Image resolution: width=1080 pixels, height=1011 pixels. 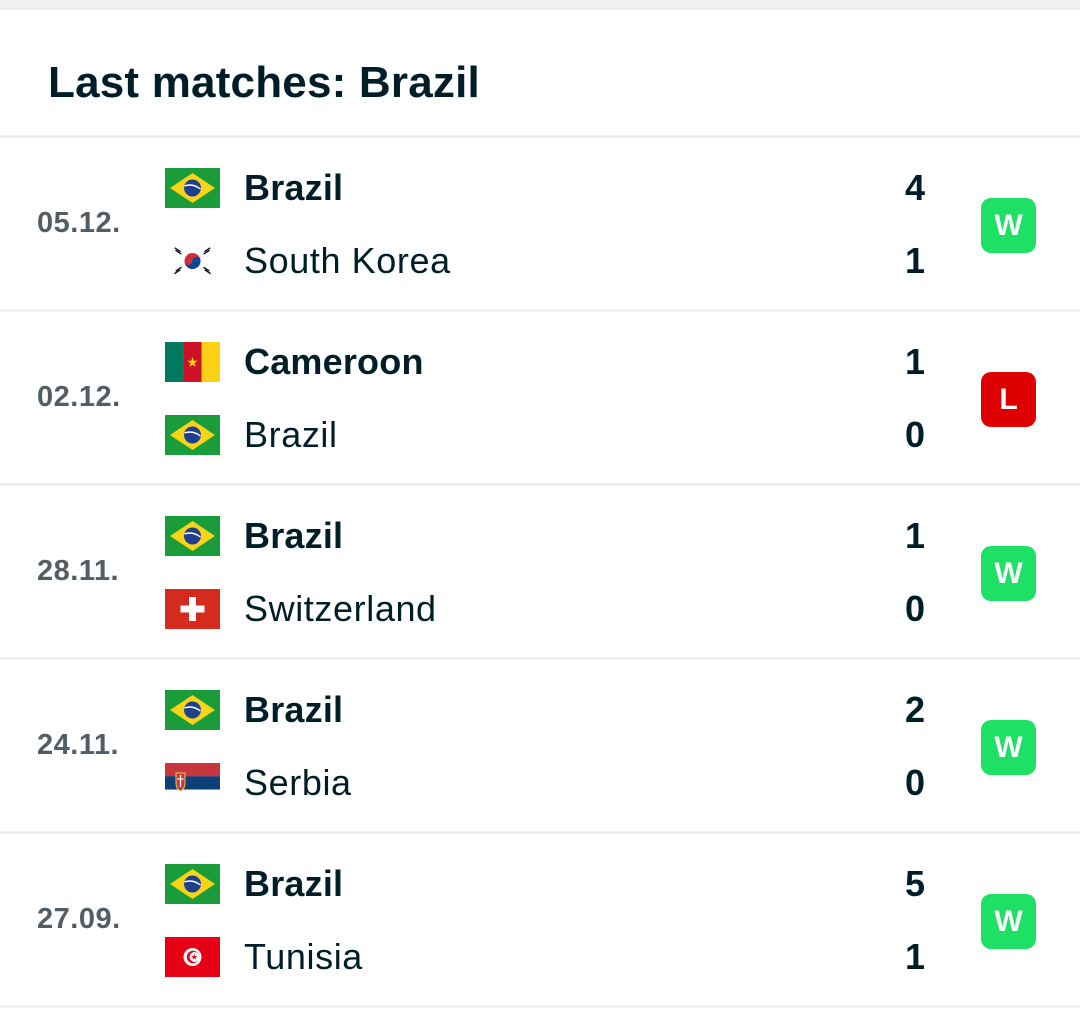 I want to click on match-date: 05.12., so click(x=79, y=223).